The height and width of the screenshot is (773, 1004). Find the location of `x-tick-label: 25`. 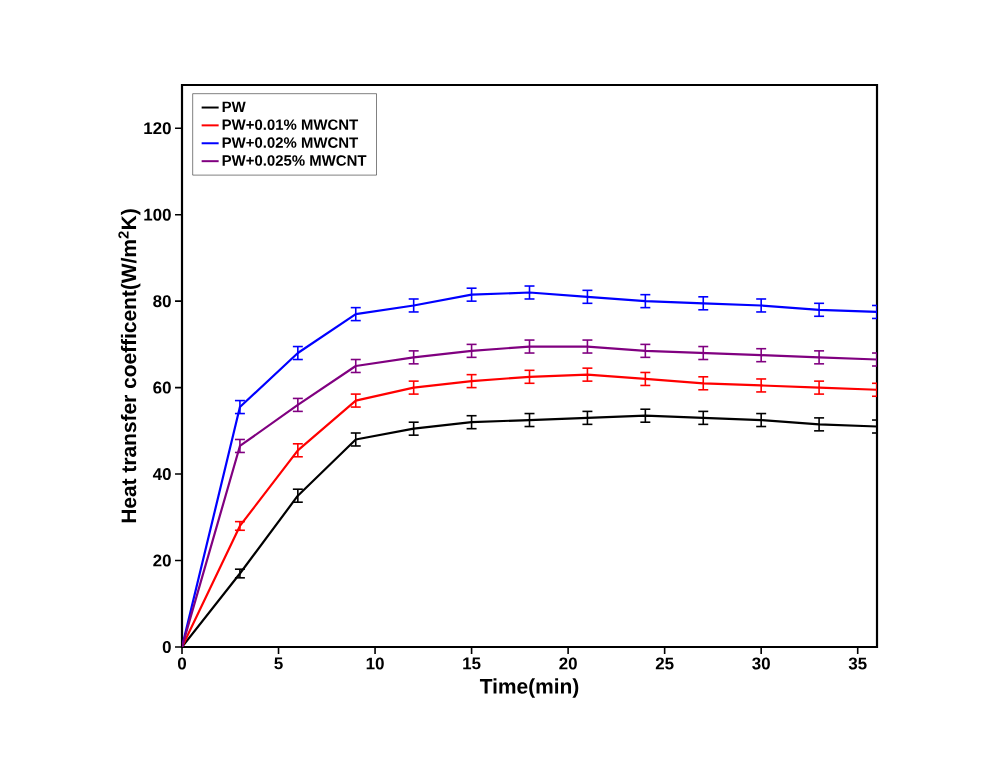

x-tick-label: 25 is located at coordinates (664, 663).